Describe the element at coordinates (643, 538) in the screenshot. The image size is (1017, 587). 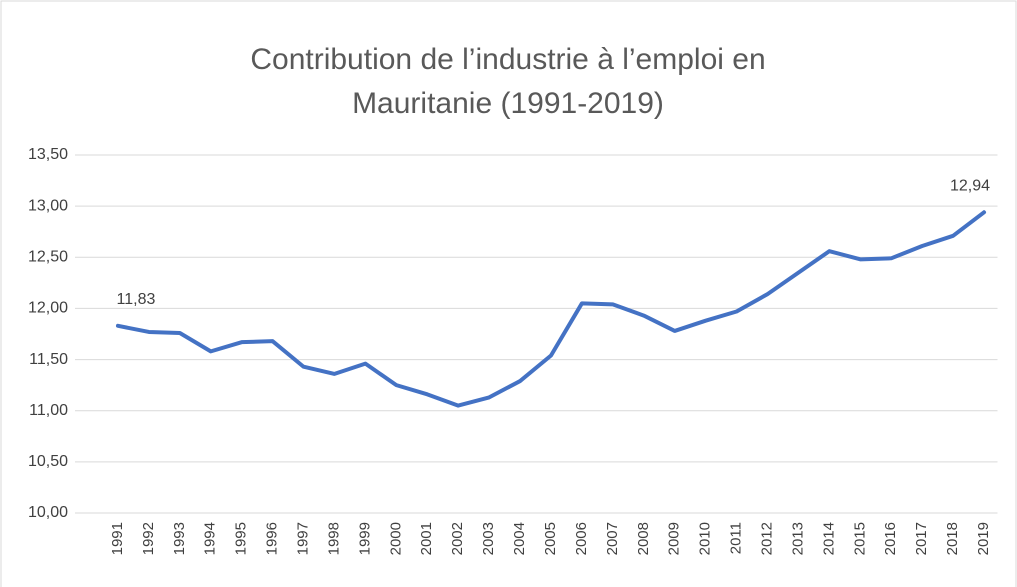
I see `x-tick-label: 2008` at that location.